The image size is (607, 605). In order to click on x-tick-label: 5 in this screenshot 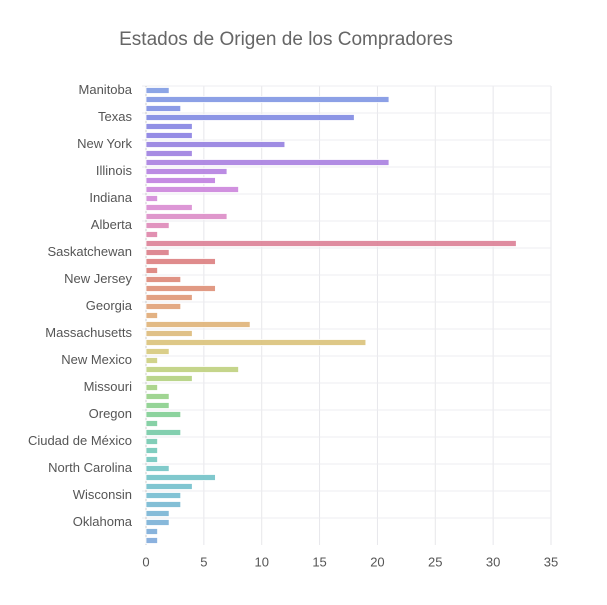, I will do `click(203, 561)`.